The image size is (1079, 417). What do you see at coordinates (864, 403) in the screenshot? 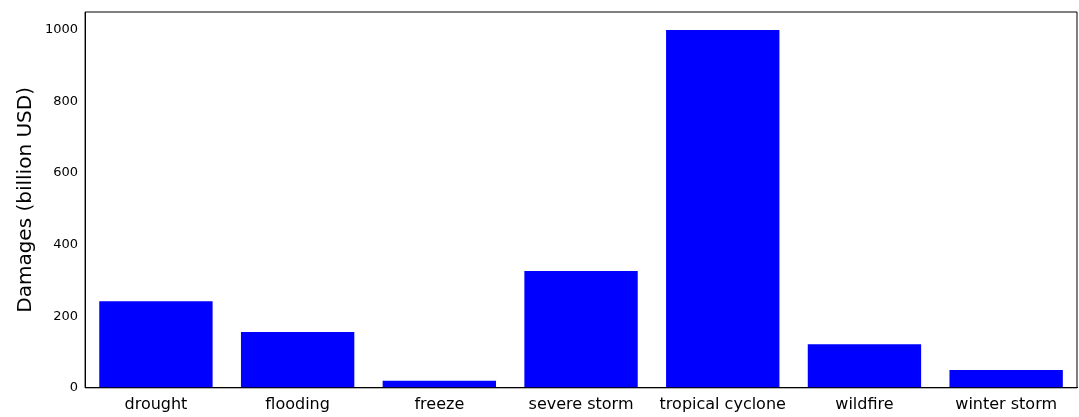
I see `x-tick-label: wildfire` at bounding box center [864, 403].